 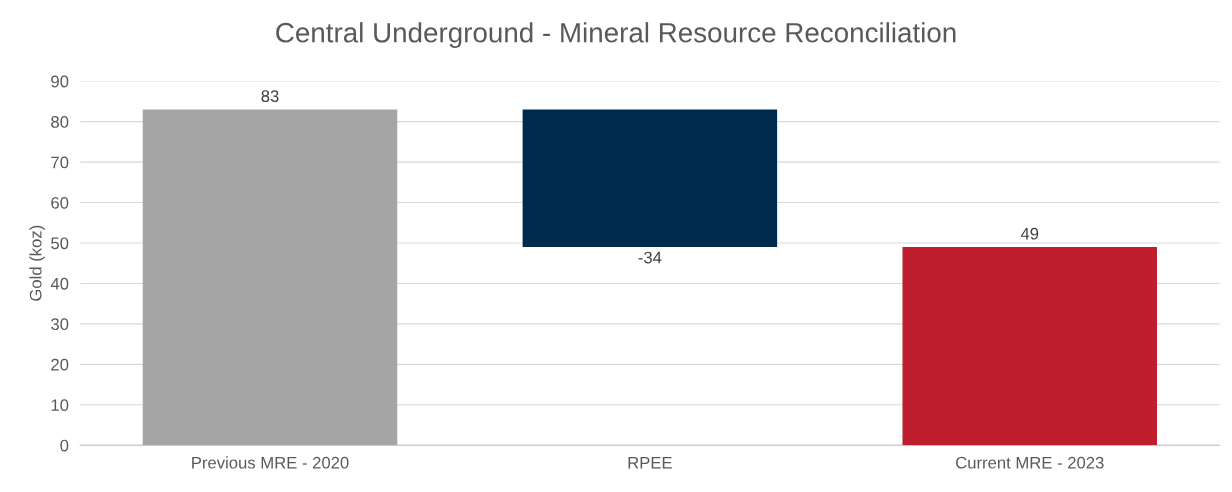 What do you see at coordinates (60, 81) in the screenshot?
I see `y-tick-label: 90` at bounding box center [60, 81].